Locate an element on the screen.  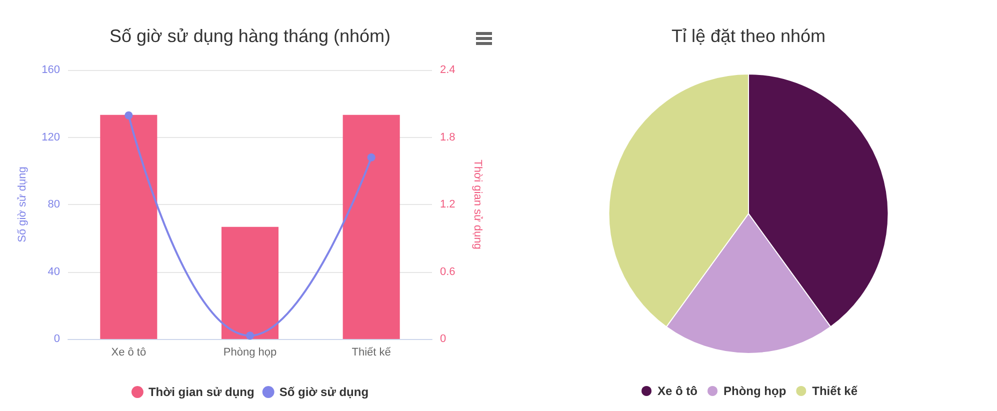
legend-label: Số giờ sử dụng is located at coordinates (324, 392).